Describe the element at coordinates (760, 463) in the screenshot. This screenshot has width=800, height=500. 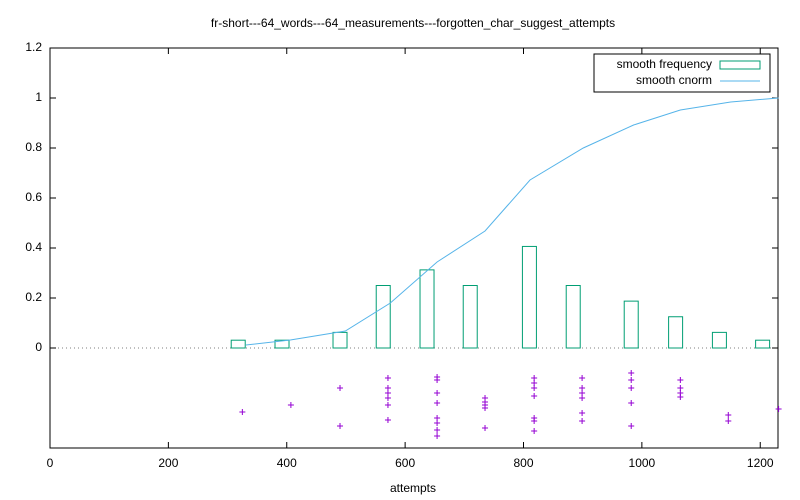
I see `x-tick-label: 1200` at that location.